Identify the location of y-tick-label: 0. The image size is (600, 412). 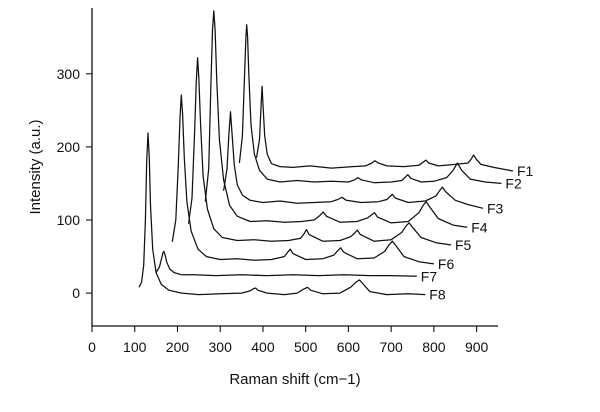
(76, 293).